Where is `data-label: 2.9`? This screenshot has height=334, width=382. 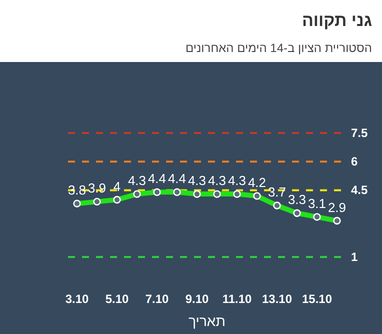 data-label: 2.9 is located at coordinates (337, 207).